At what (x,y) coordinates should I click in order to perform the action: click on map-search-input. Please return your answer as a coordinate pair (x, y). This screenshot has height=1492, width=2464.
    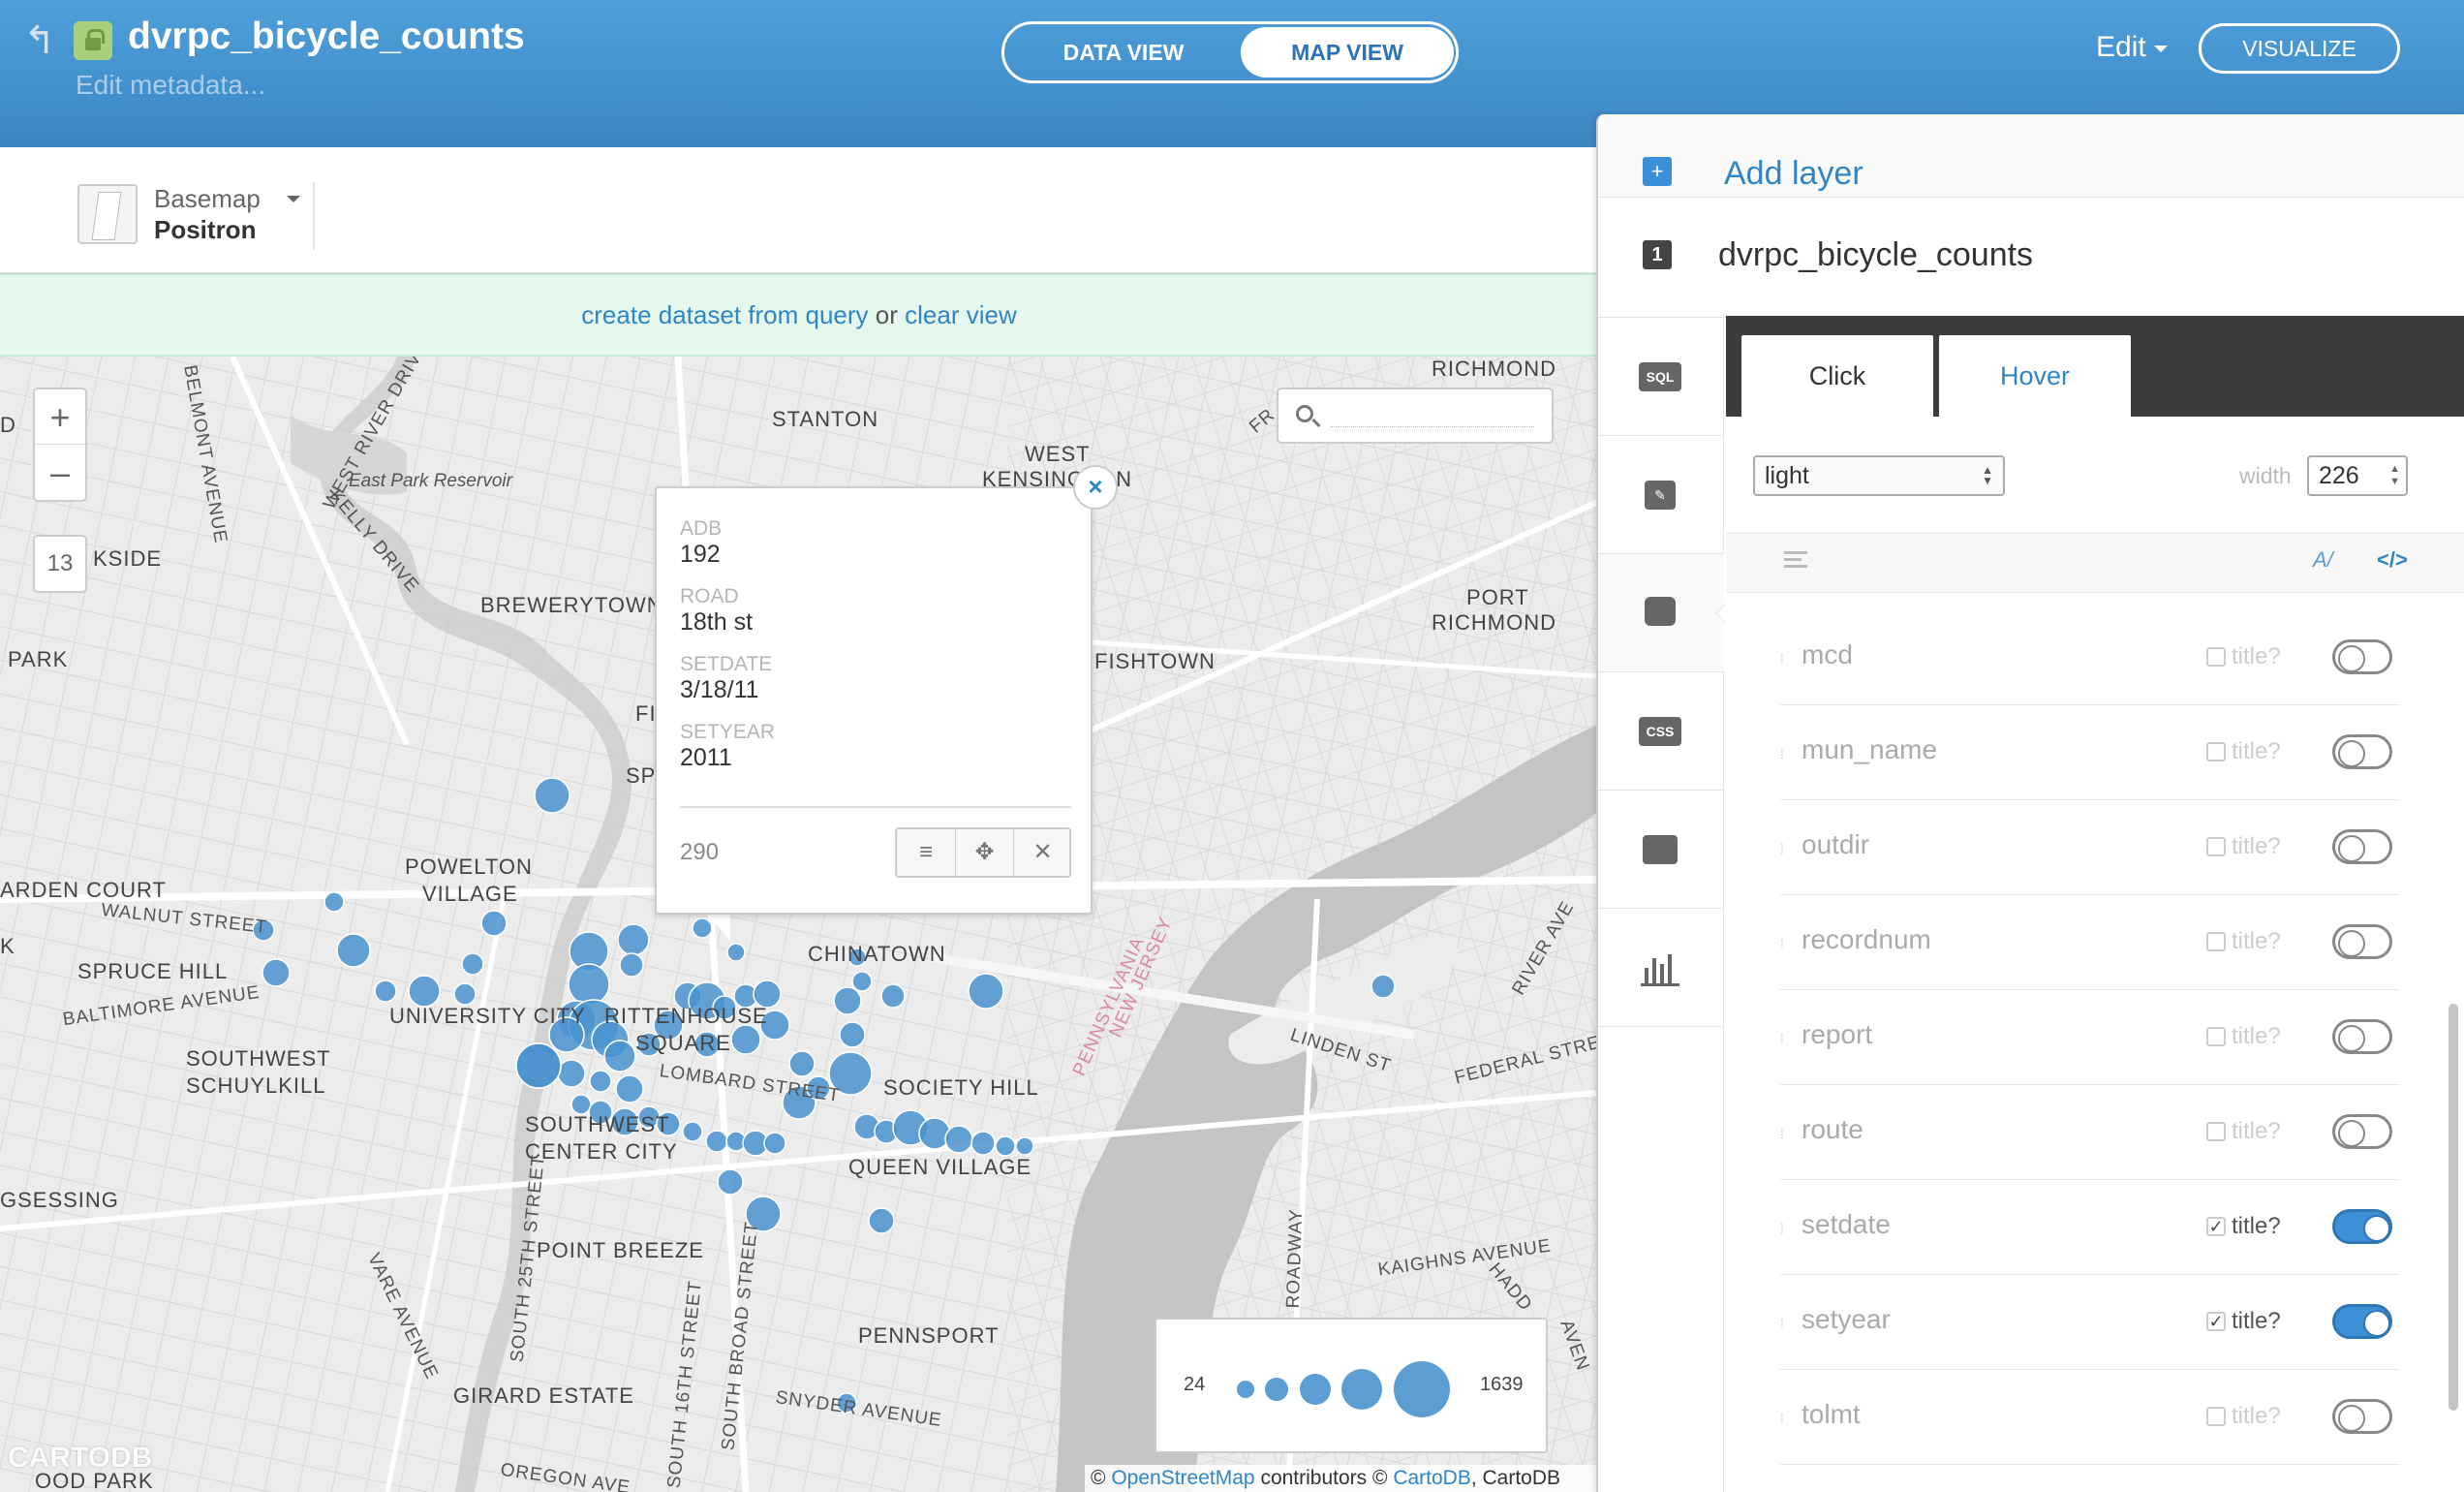
    Looking at the image, I should click on (1432, 426).